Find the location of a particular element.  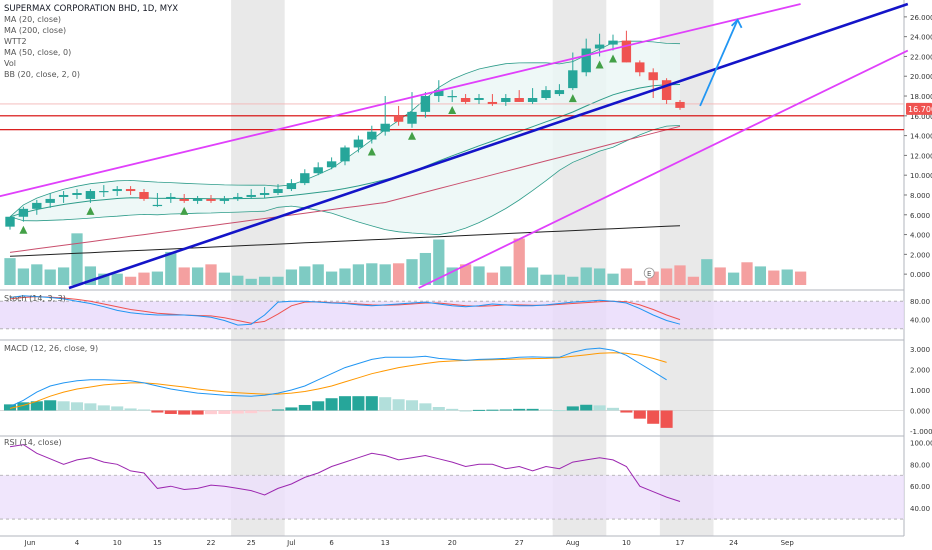

last-price-tag: 16.700 is located at coordinates (919, 108).